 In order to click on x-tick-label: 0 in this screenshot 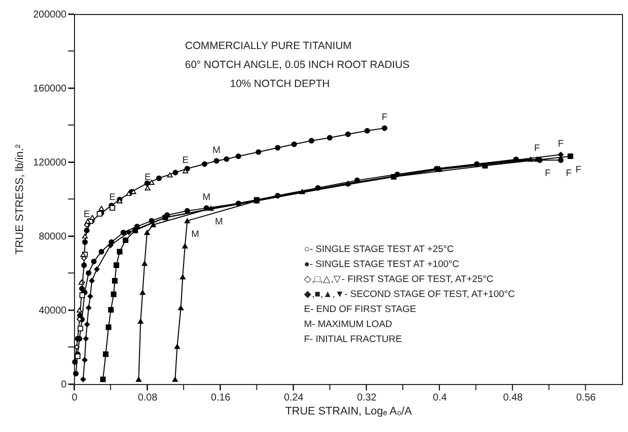, I will do `click(75, 398)`.